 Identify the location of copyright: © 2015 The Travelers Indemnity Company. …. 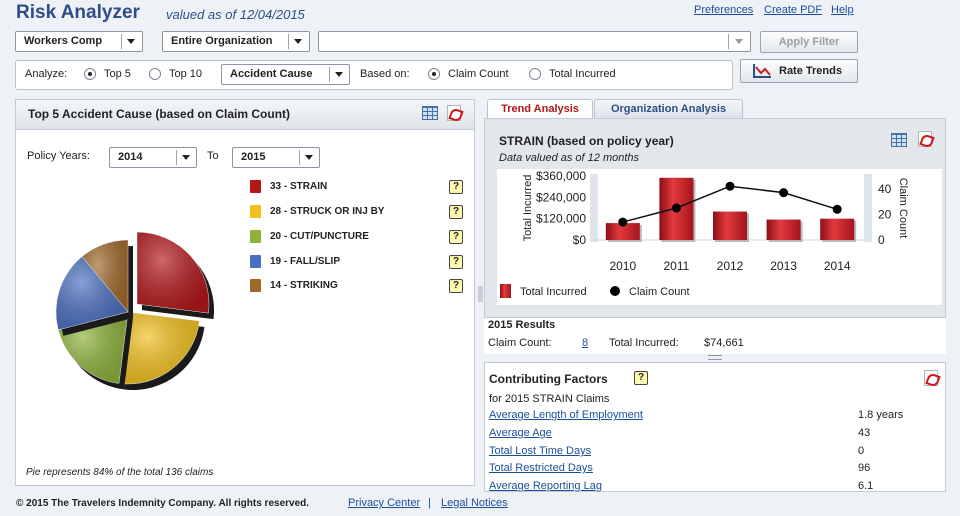
(163, 503).